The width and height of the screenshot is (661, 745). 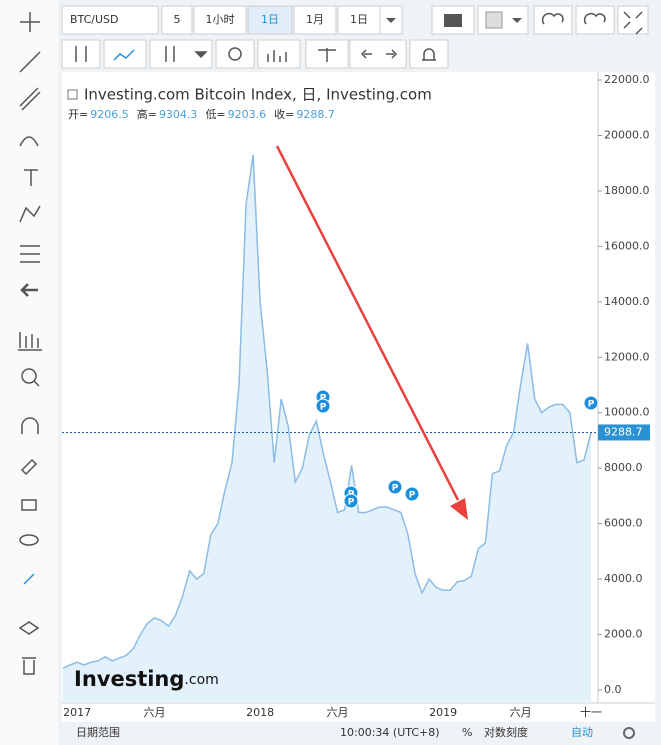 I want to click on download-button, so click(x=553, y=20).